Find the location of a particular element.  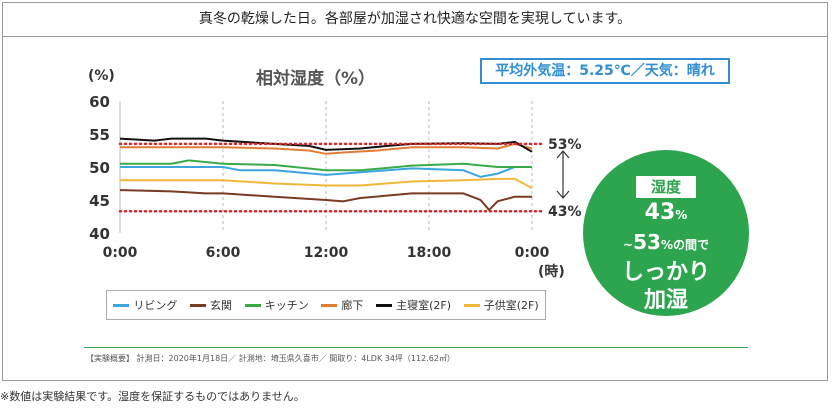

x-axis-unit: (時) is located at coordinates (551, 272).